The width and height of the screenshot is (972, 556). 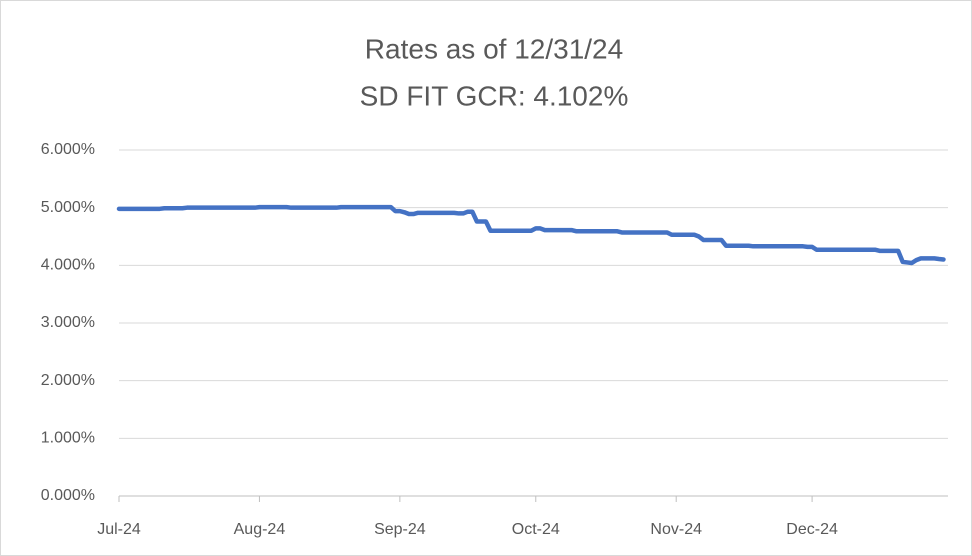 I want to click on line-series, so click(x=531, y=235).